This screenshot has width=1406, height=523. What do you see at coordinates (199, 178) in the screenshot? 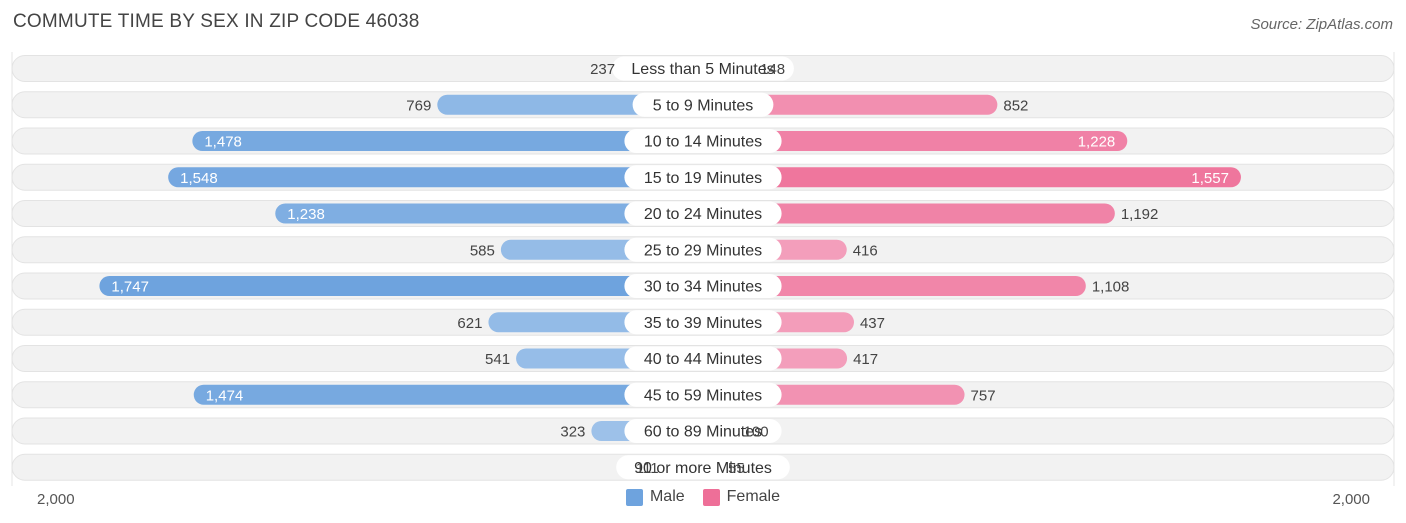
I see `value-label-male: 1,548` at bounding box center [199, 178].